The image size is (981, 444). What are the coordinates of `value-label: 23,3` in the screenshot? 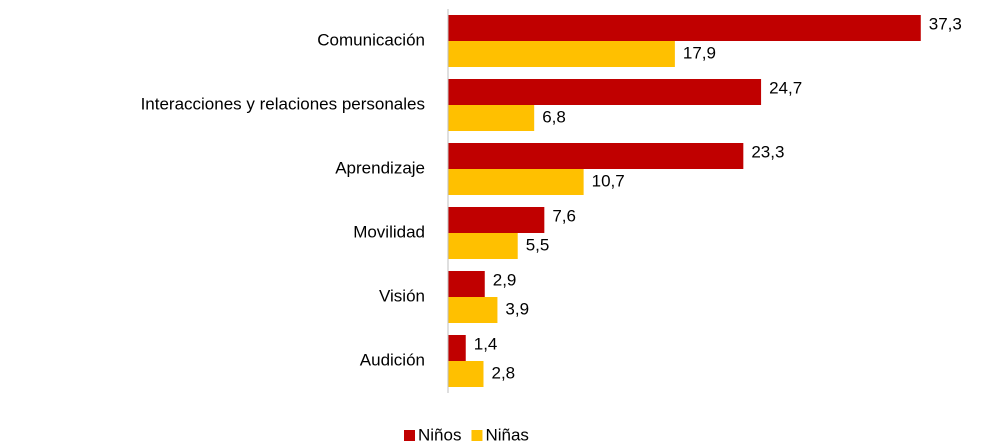 It's located at (767, 151).